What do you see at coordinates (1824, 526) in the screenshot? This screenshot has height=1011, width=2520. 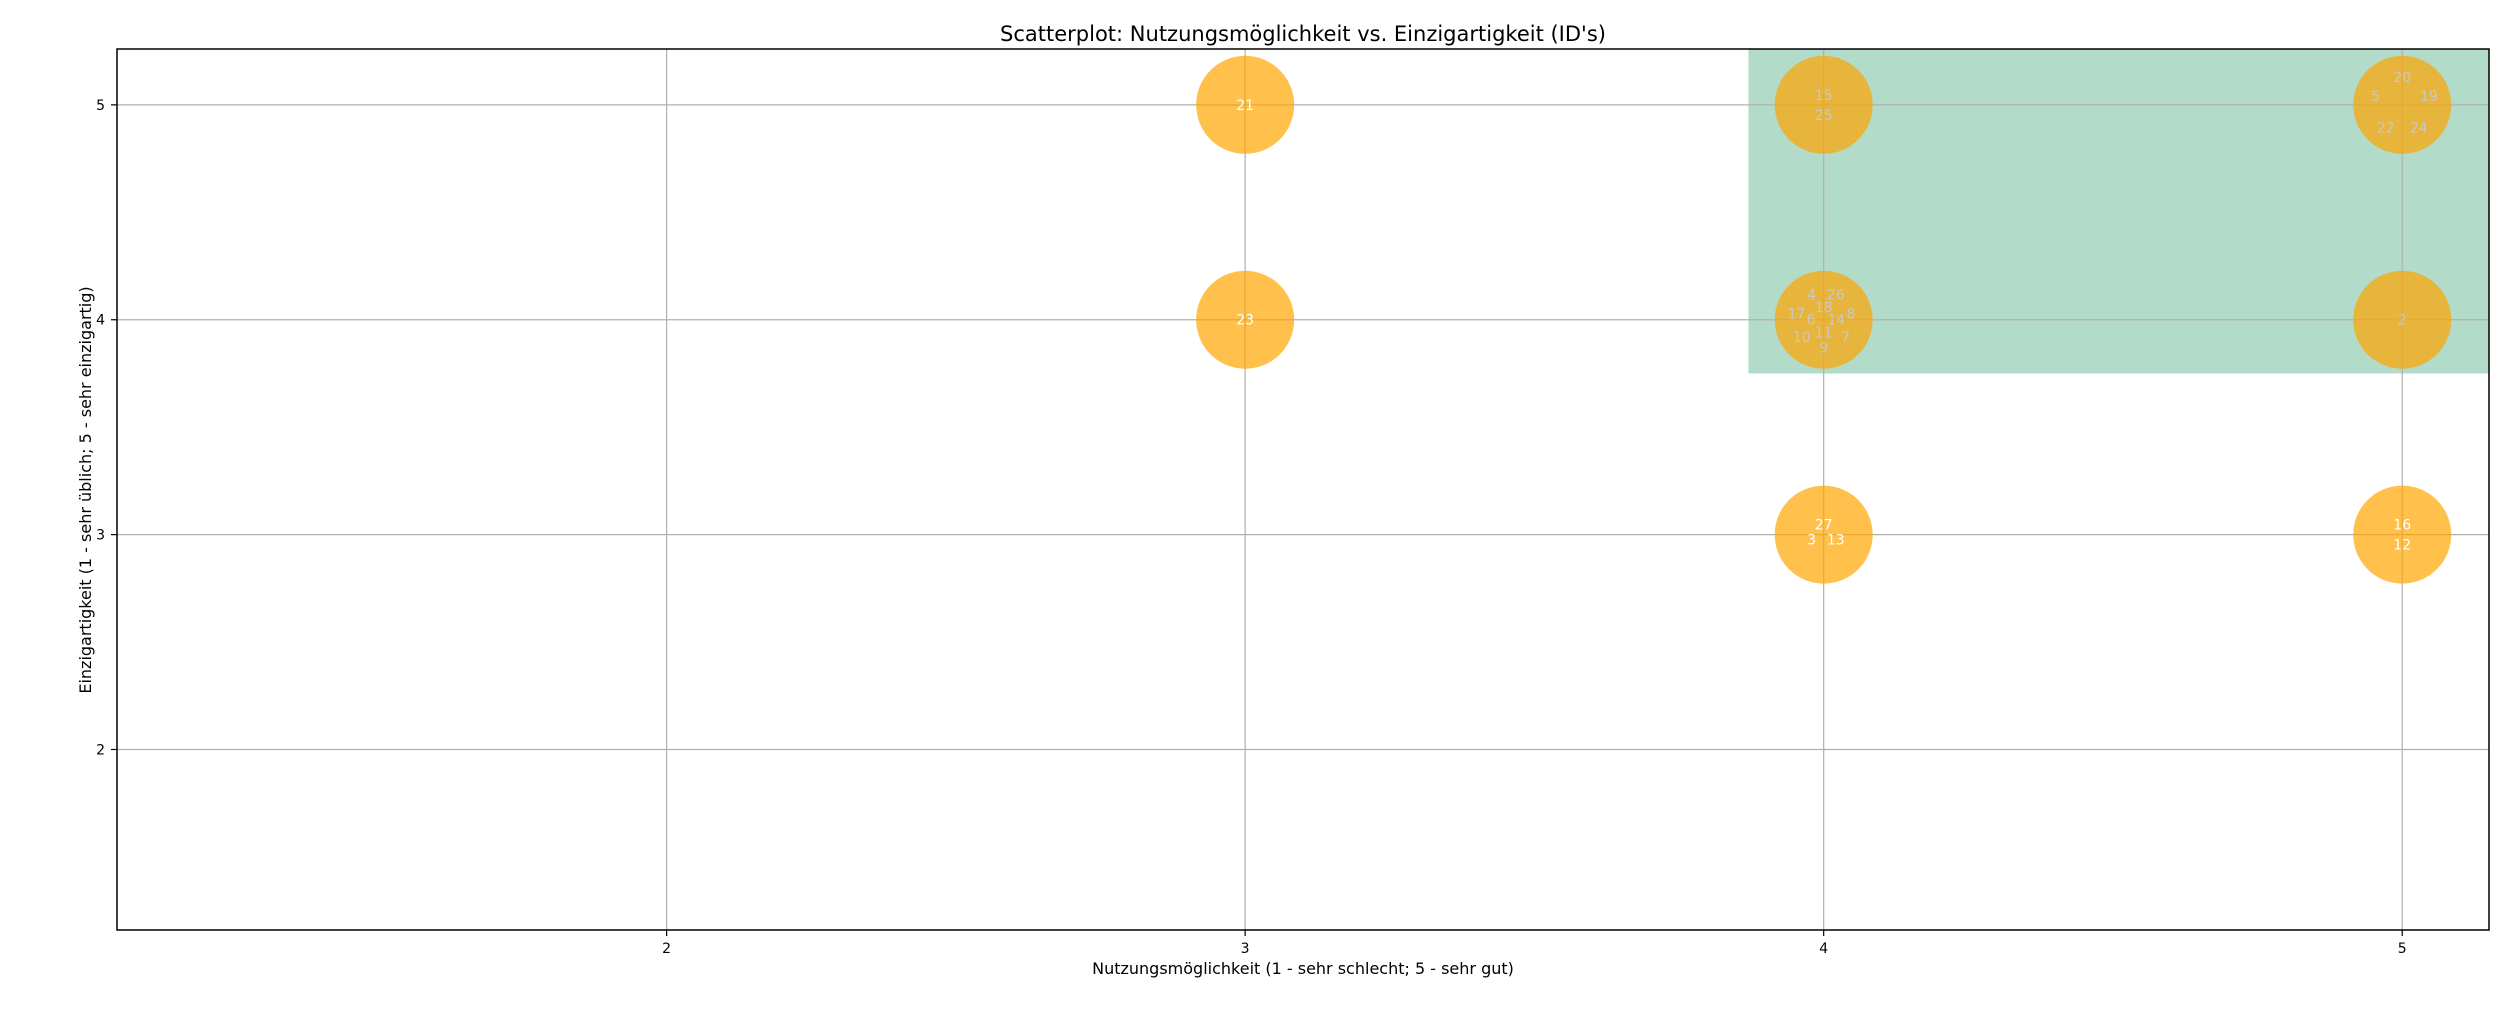 I see `point-id-label: 27` at bounding box center [1824, 526].